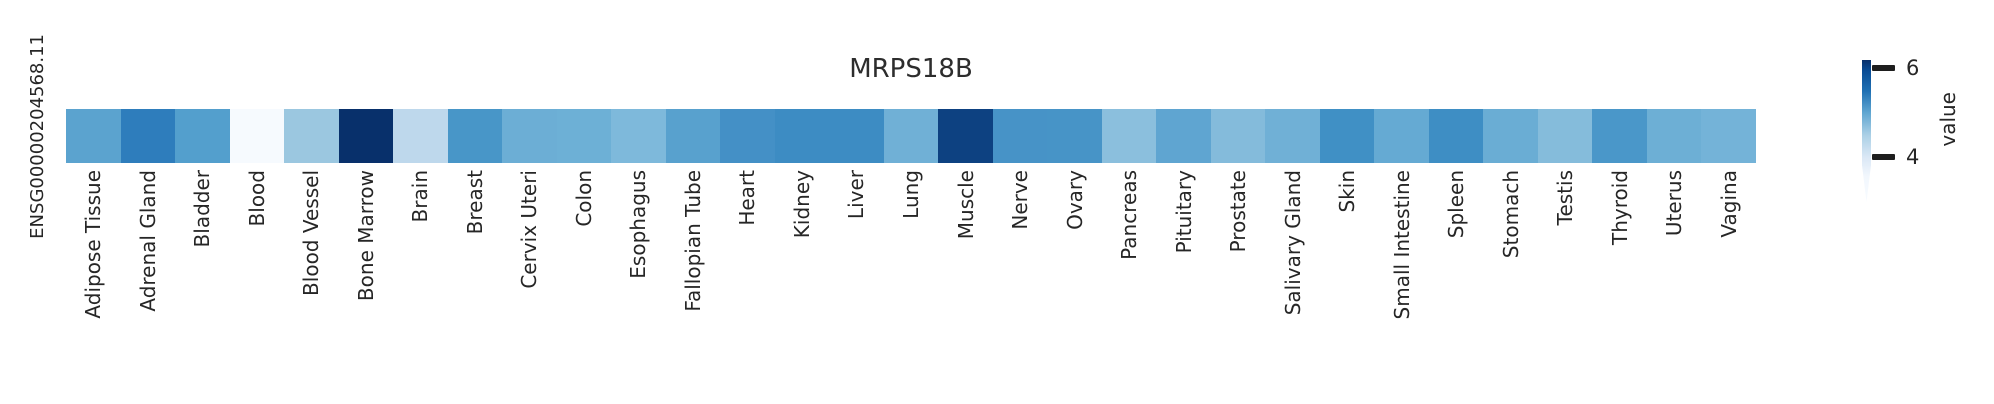 The width and height of the screenshot is (1994, 404). I want to click on x-tick-label-cell: Skin, so click(1347, 285).